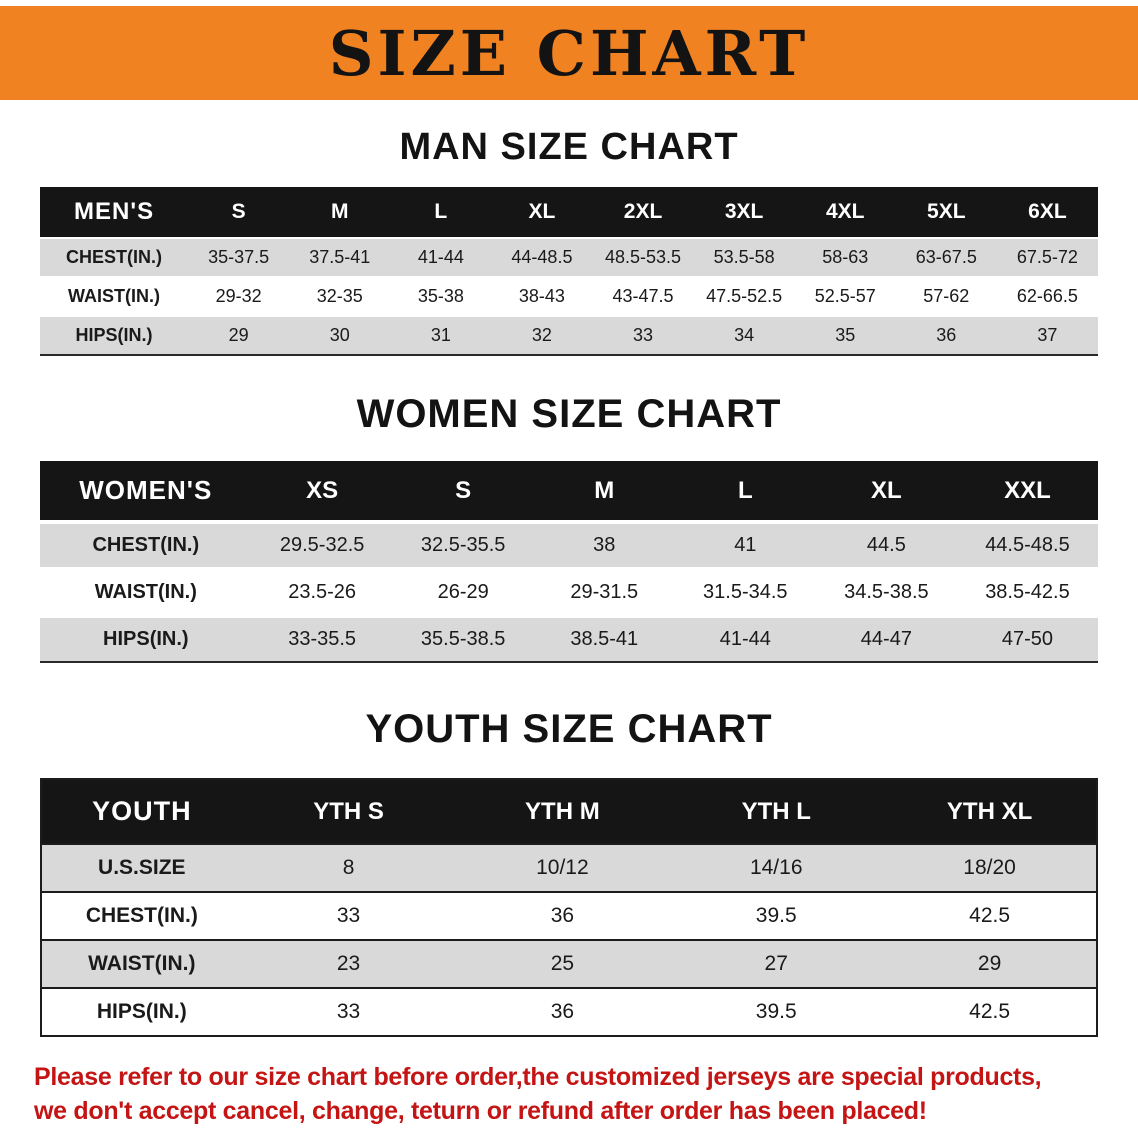 This screenshot has width=1138, height=1138. Describe the element at coordinates (1027, 592) in the screenshot. I see `value-cell: 38.5-42.5` at that location.